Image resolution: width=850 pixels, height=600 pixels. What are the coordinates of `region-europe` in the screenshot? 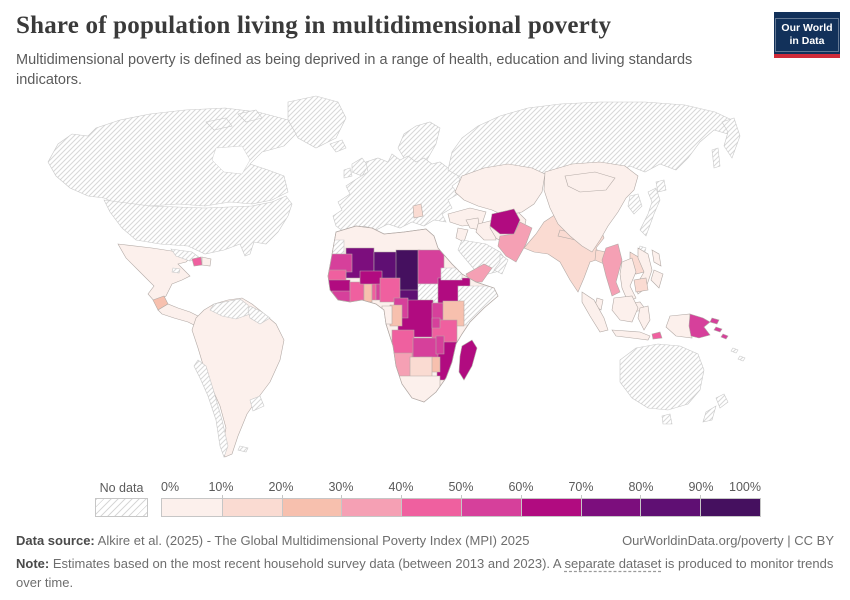 It's located at (396, 193).